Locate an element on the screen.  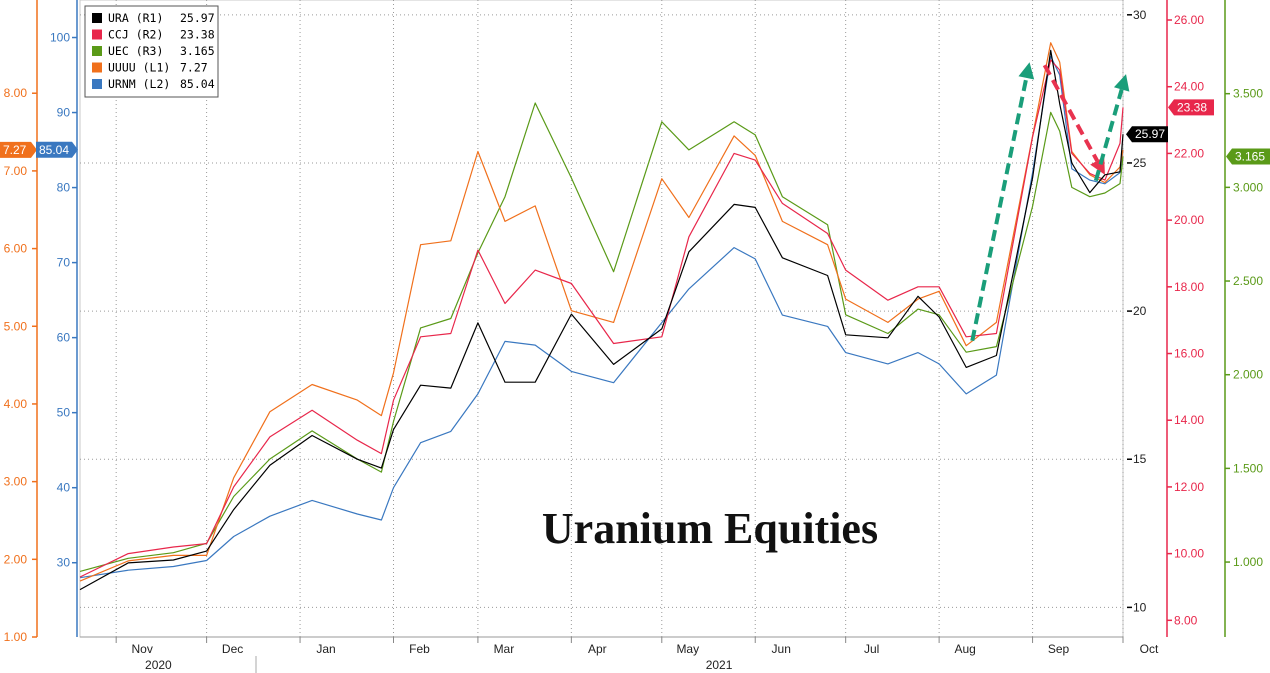
legend-swatch-ccj is located at coordinates (97, 34).